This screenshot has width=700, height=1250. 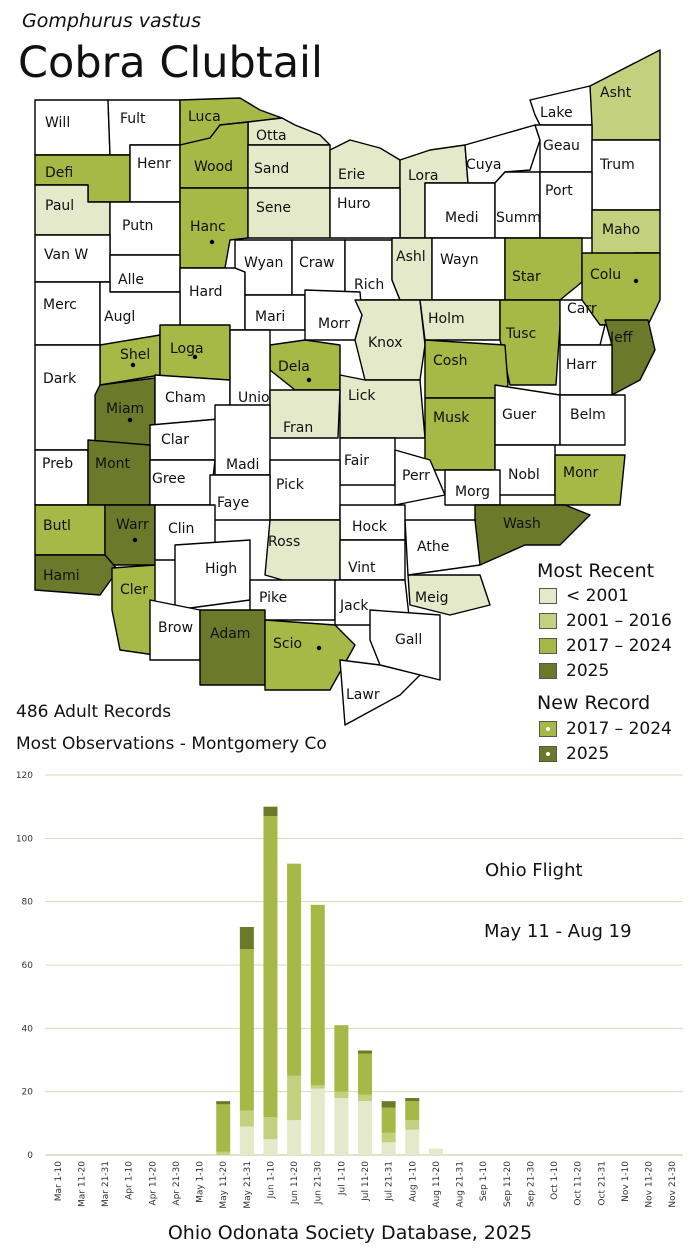 I want to click on county-label: Morg, so click(x=472, y=492).